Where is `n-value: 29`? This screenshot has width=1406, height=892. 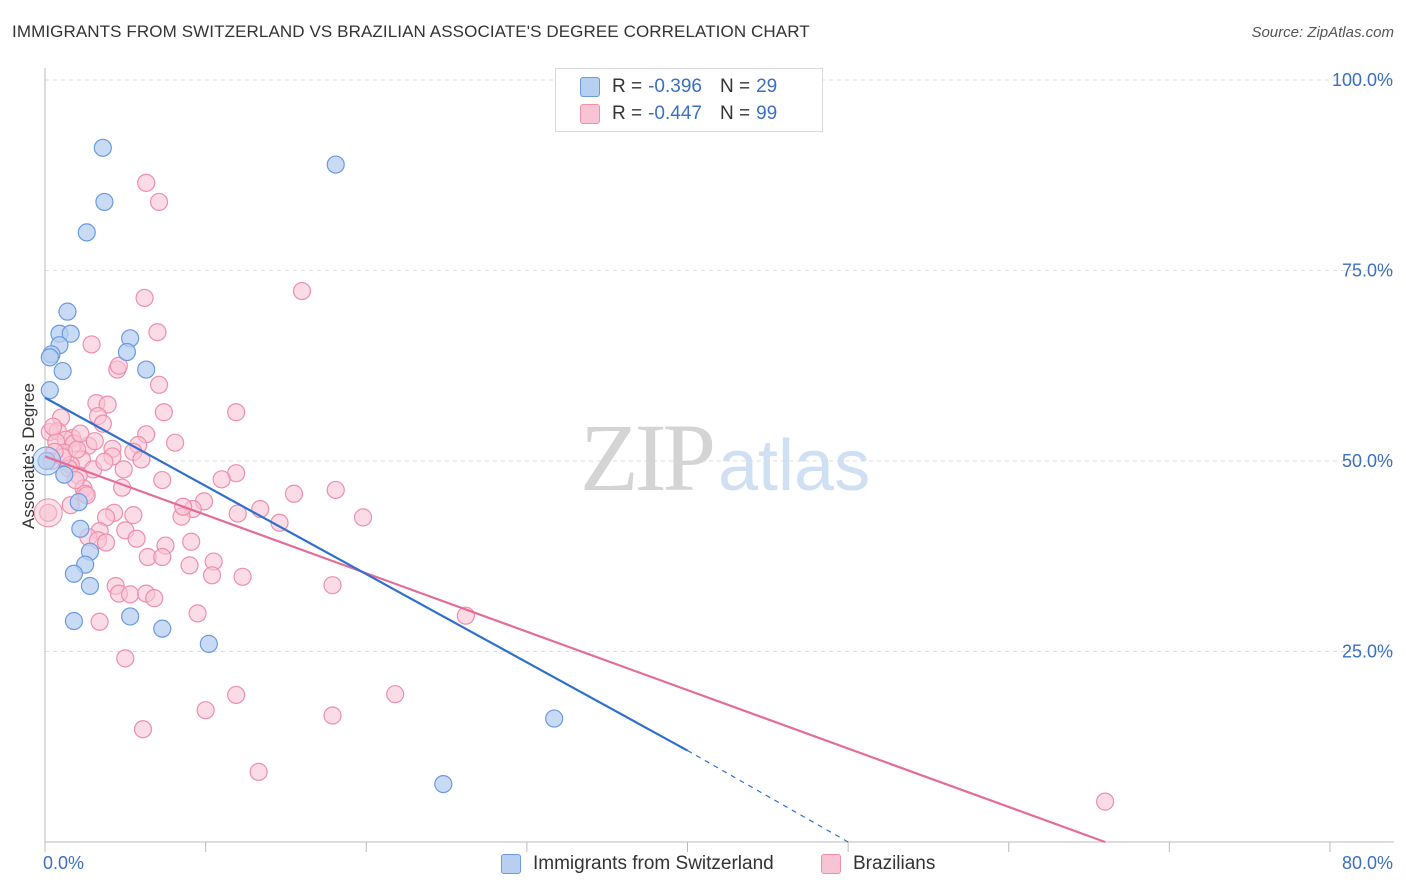 n-value: 29 is located at coordinates (767, 86).